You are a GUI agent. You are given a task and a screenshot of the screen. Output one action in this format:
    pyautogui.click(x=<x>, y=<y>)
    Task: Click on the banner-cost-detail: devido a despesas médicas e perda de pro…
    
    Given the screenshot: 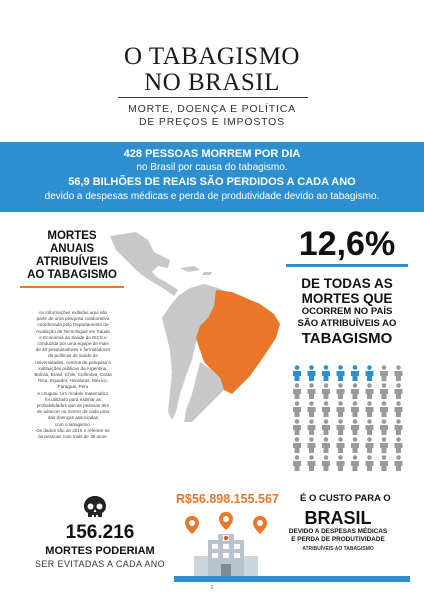 What is the action you would take?
    pyautogui.click(x=212, y=196)
    